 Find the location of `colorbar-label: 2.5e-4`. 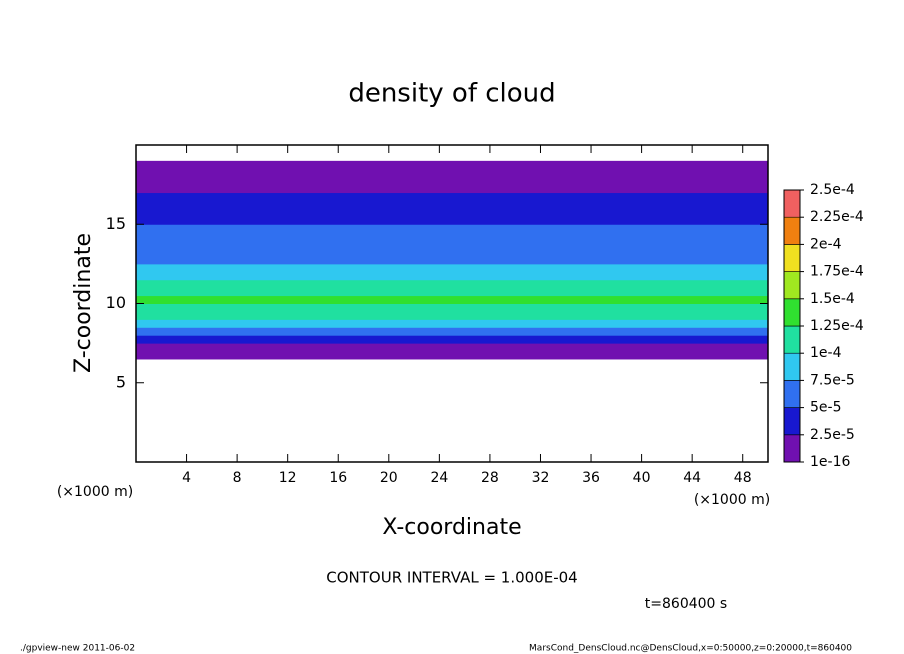

colorbar-label: 2.5e-4 is located at coordinates (832, 190).